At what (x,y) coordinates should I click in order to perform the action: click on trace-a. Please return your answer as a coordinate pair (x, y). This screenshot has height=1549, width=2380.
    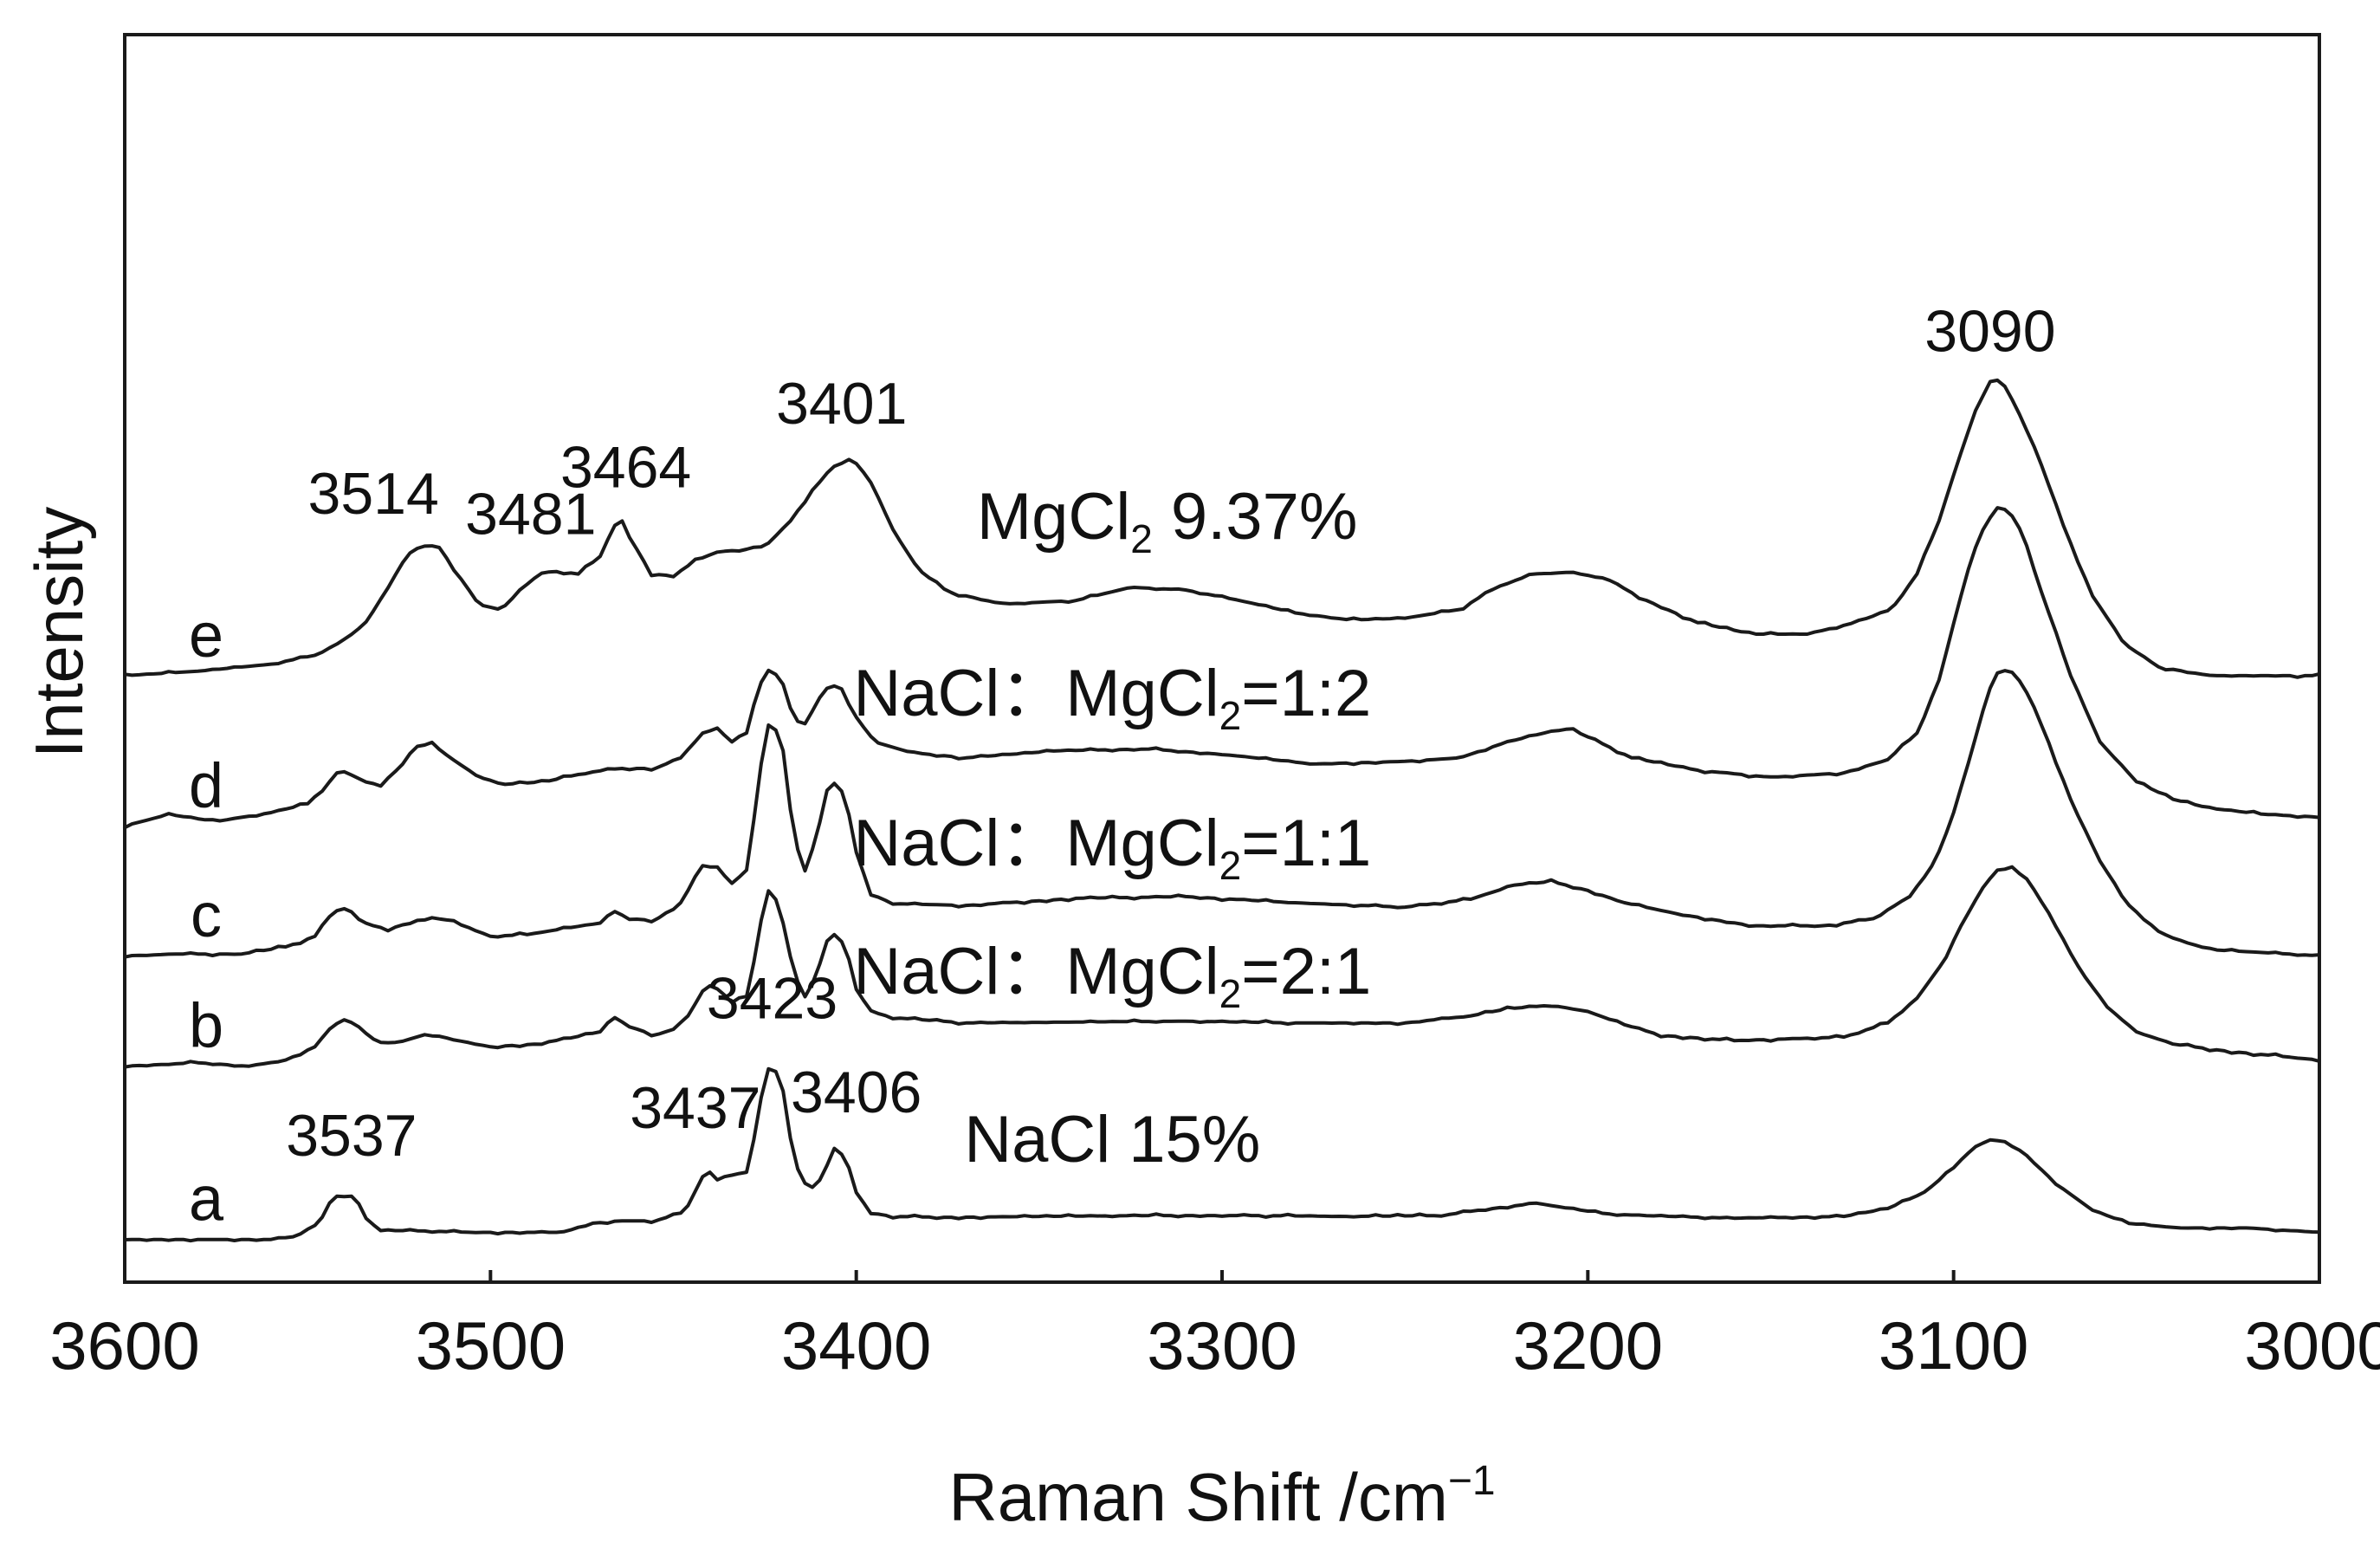
    Looking at the image, I should click on (1222, 1154).